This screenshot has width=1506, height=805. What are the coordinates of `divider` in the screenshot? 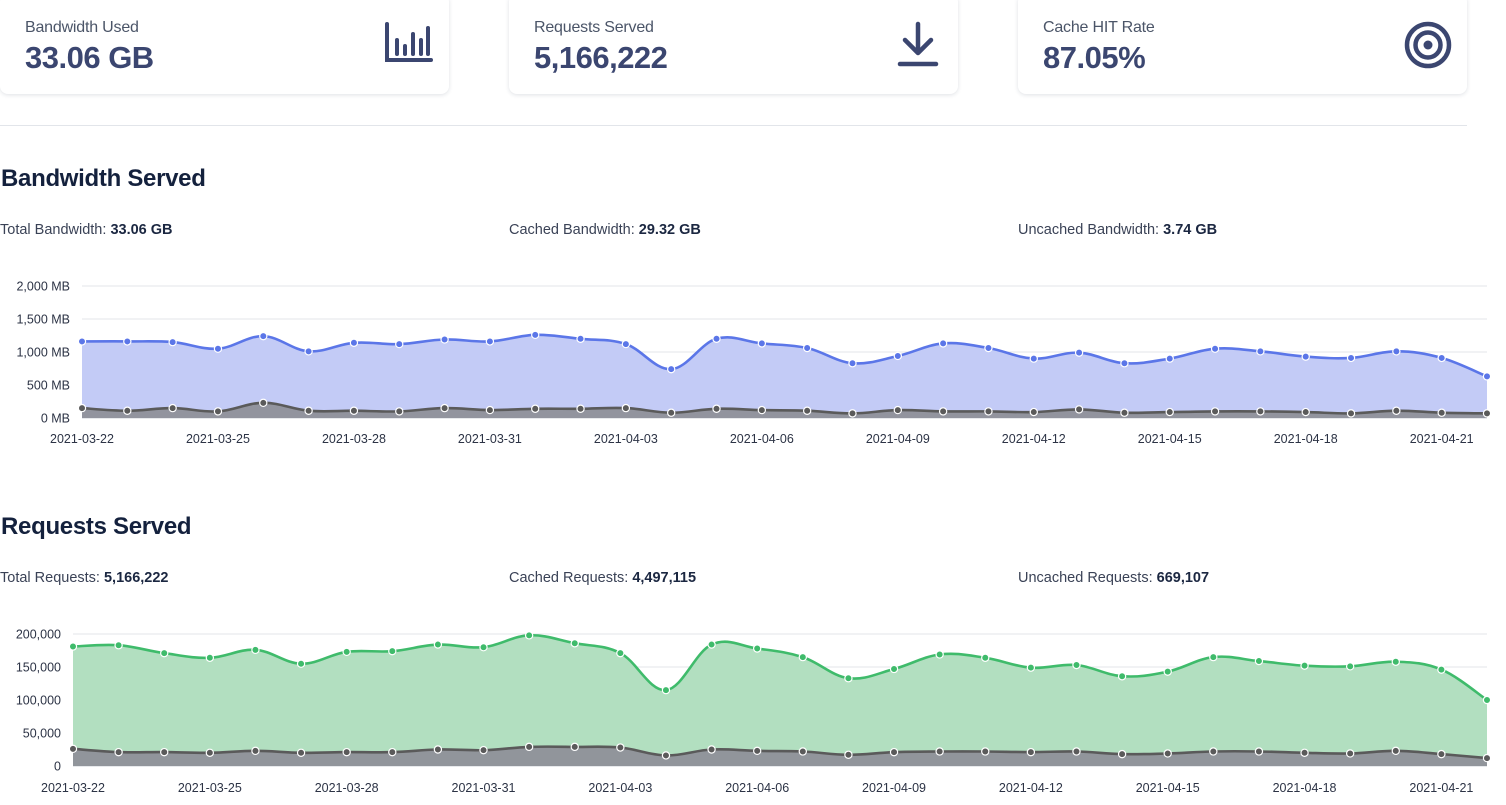 It's located at (733, 125).